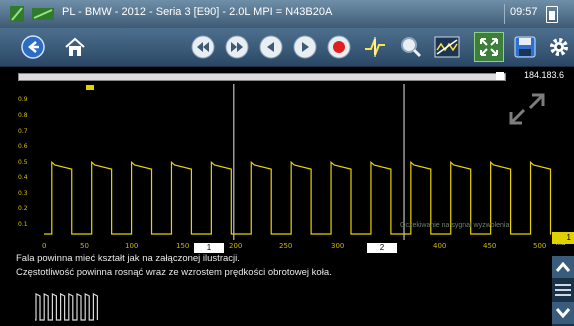  I want to click on scope-icon, so click(447, 47).